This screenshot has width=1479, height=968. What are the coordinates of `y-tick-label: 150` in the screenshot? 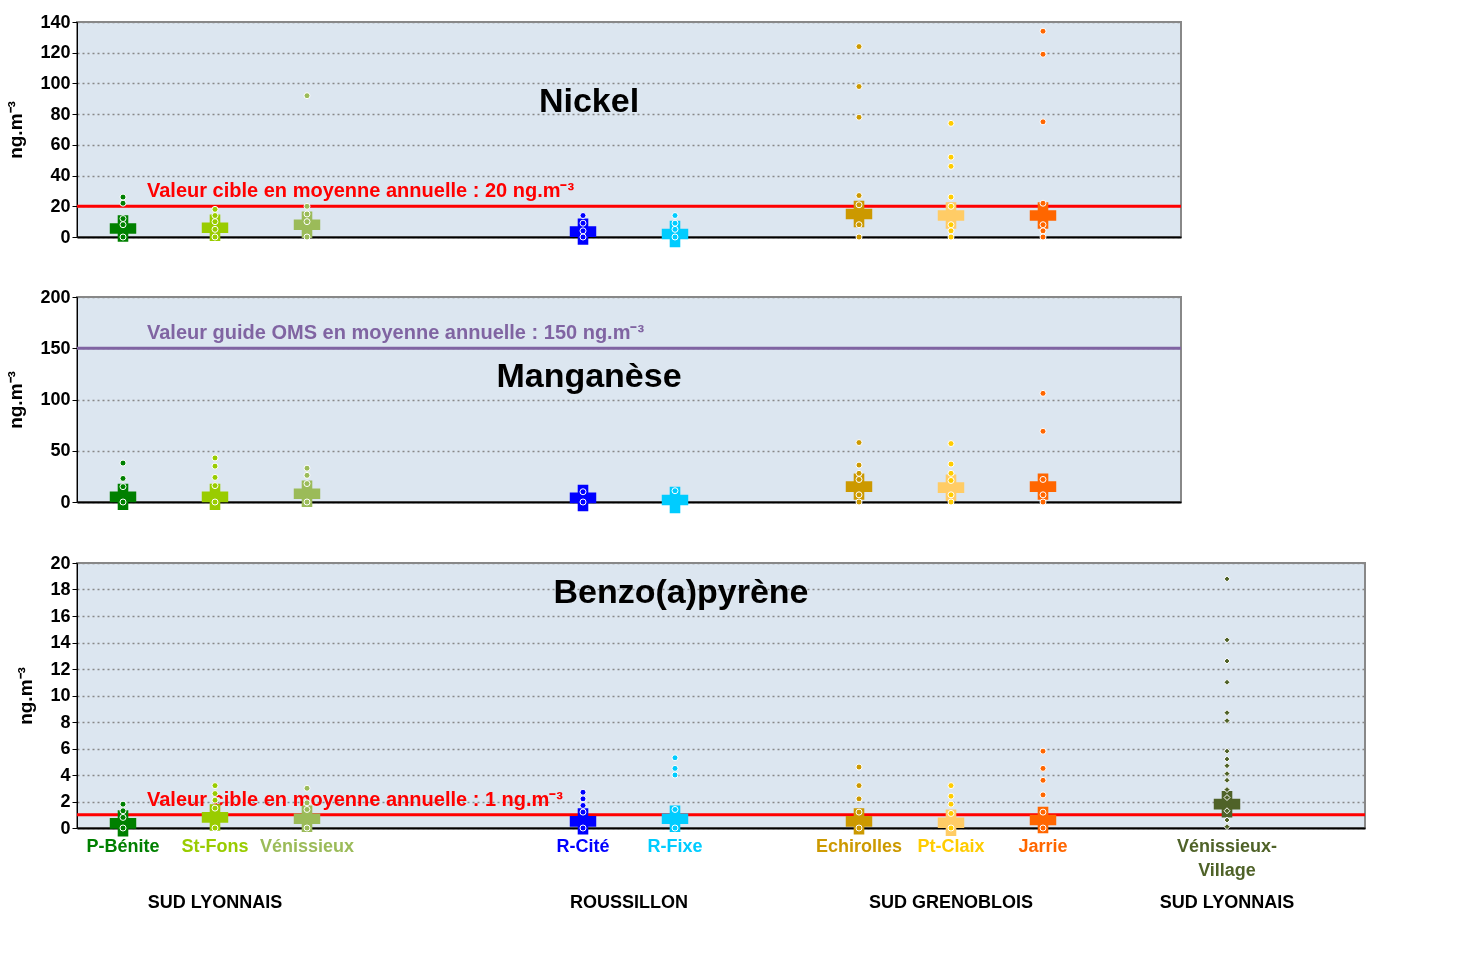 It's located at (55, 347).